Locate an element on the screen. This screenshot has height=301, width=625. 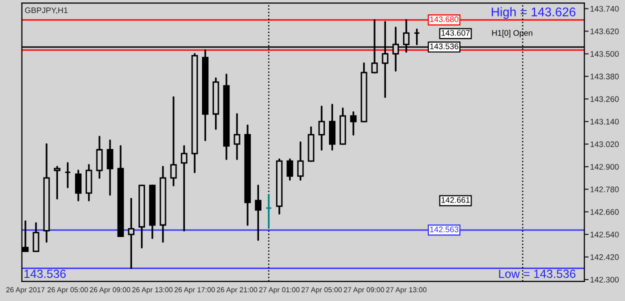
y-tick-label: 142.900 is located at coordinates (604, 167).